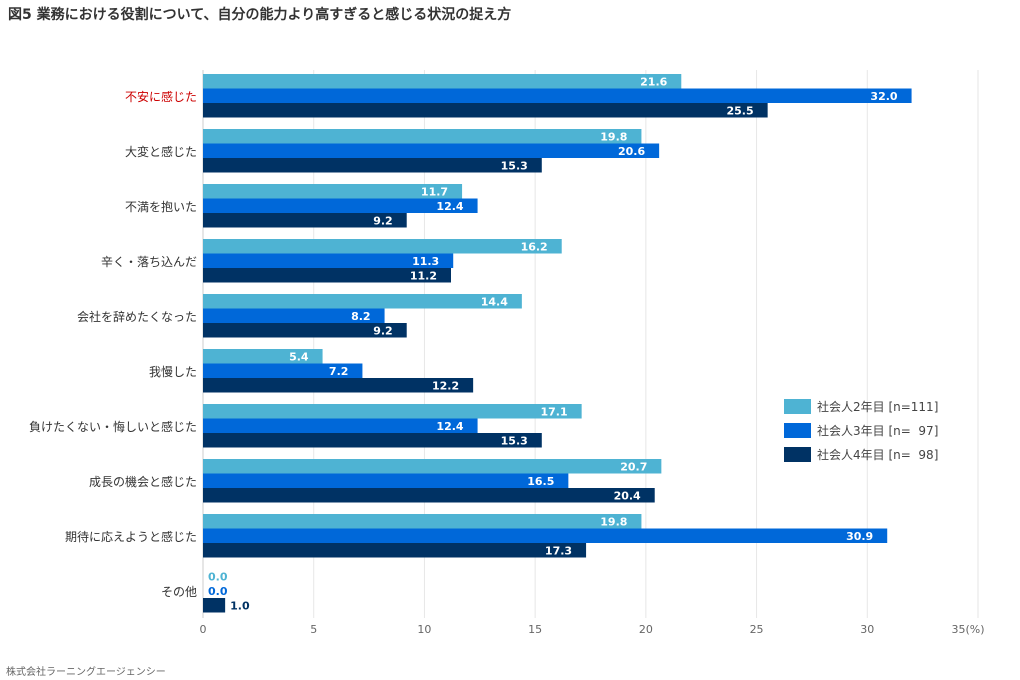  Describe the element at coordinates (86, 672) in the screenshot. I see `credit-text: 株式会社ラーニングエージェンシー` at that location.